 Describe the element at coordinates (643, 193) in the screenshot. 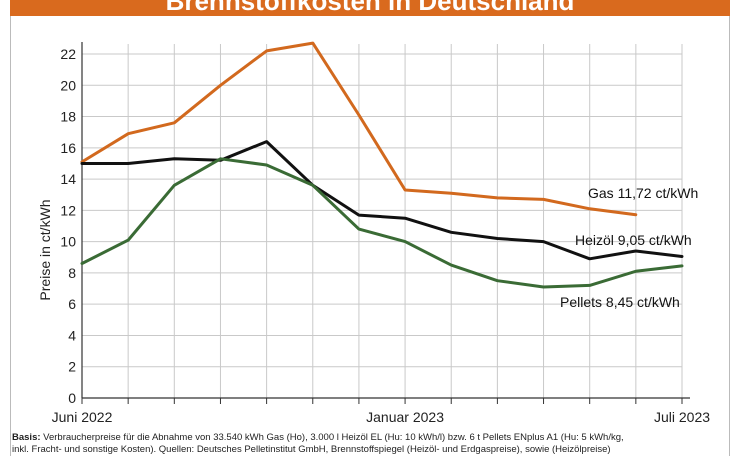

I see `series-label: Gas 11,72 ct/kWh` at that location.